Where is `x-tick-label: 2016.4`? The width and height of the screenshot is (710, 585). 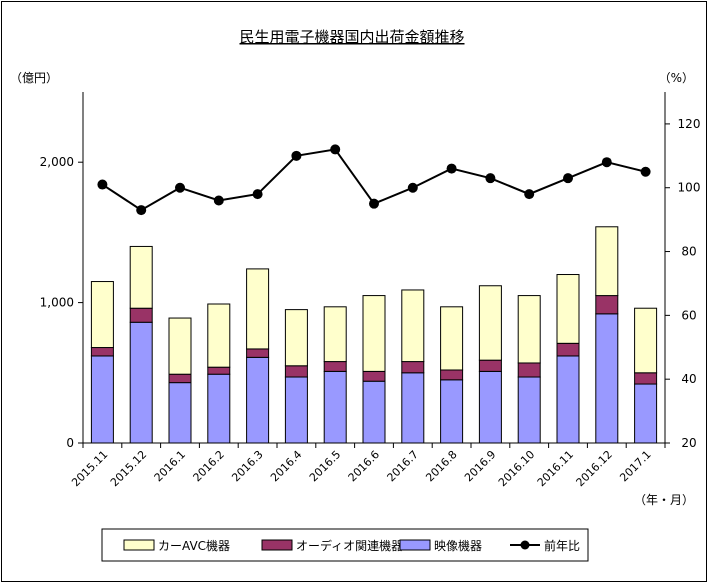
x-tick-label: 2016.4 is located at coordinates (286, 466).